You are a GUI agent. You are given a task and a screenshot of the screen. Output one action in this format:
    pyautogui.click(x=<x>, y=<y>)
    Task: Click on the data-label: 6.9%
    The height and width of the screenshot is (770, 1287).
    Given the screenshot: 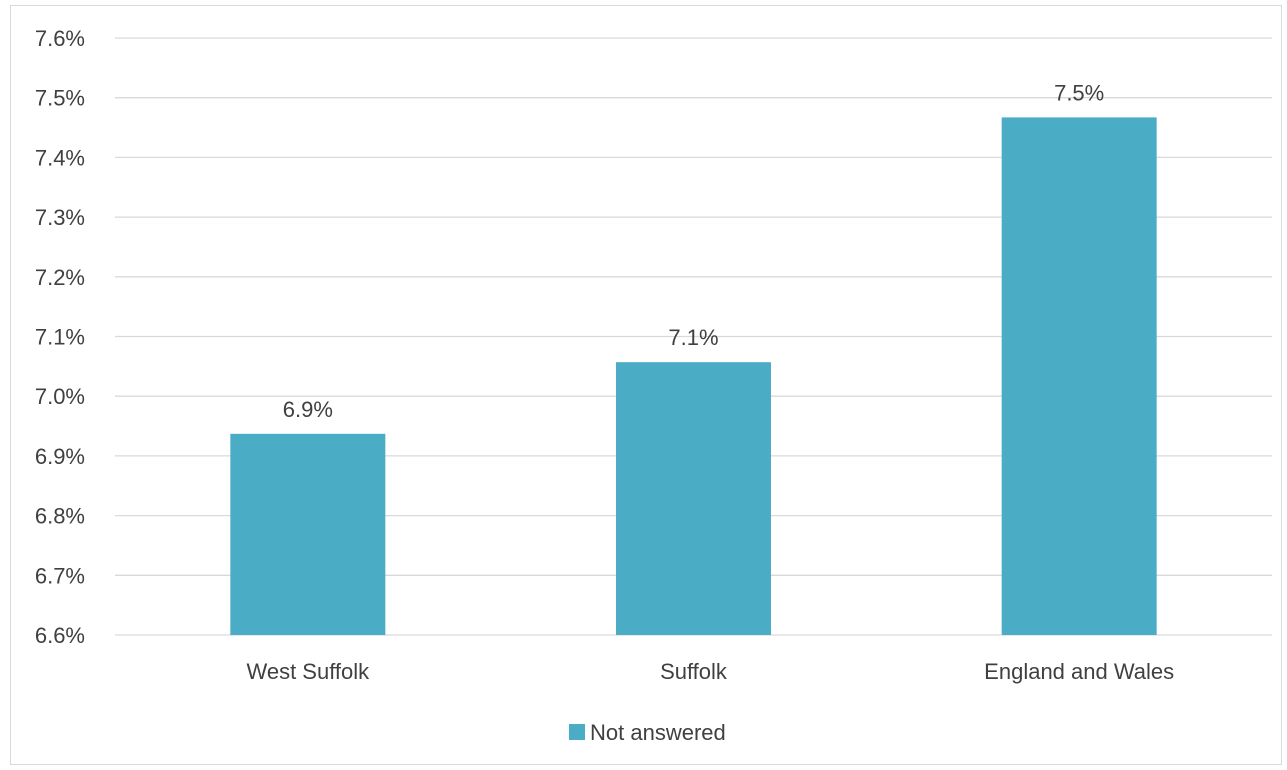 What is the action you would take?
    pyautogui.click(x=308, y=409)
    